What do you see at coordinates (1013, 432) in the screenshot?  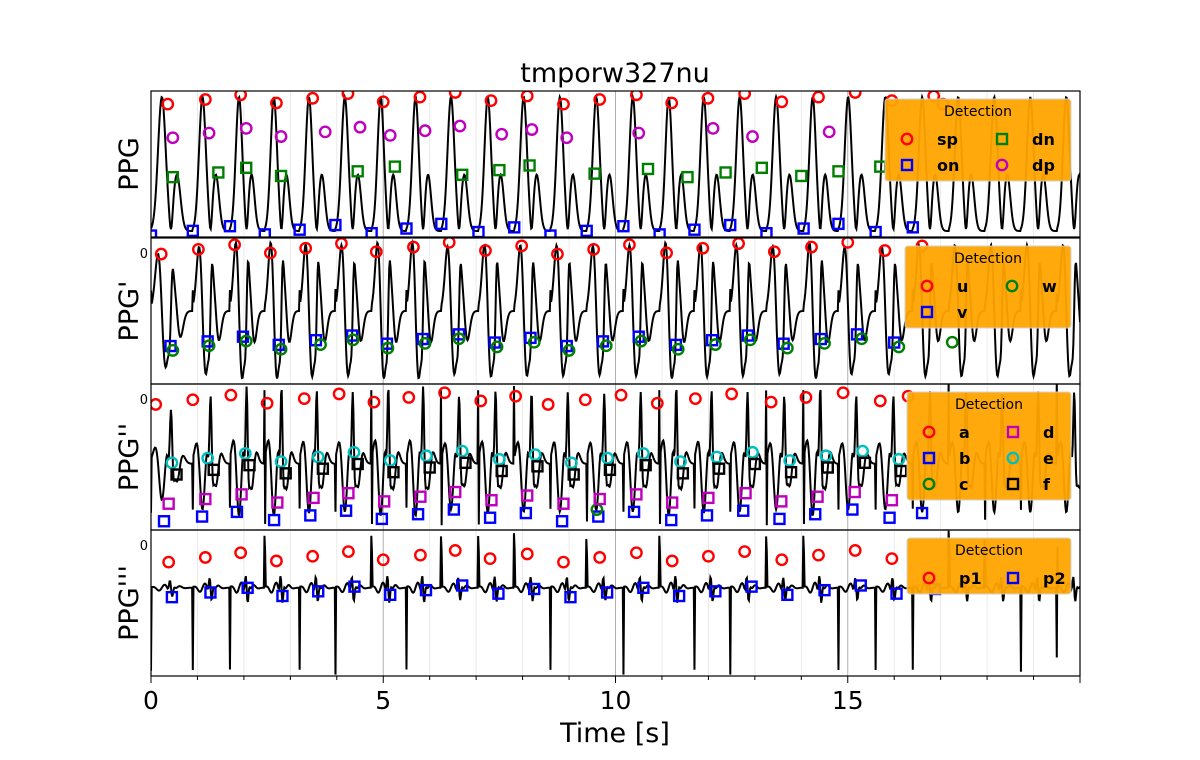 I see `legend-marker-d` at bounding box center [1013, 432].